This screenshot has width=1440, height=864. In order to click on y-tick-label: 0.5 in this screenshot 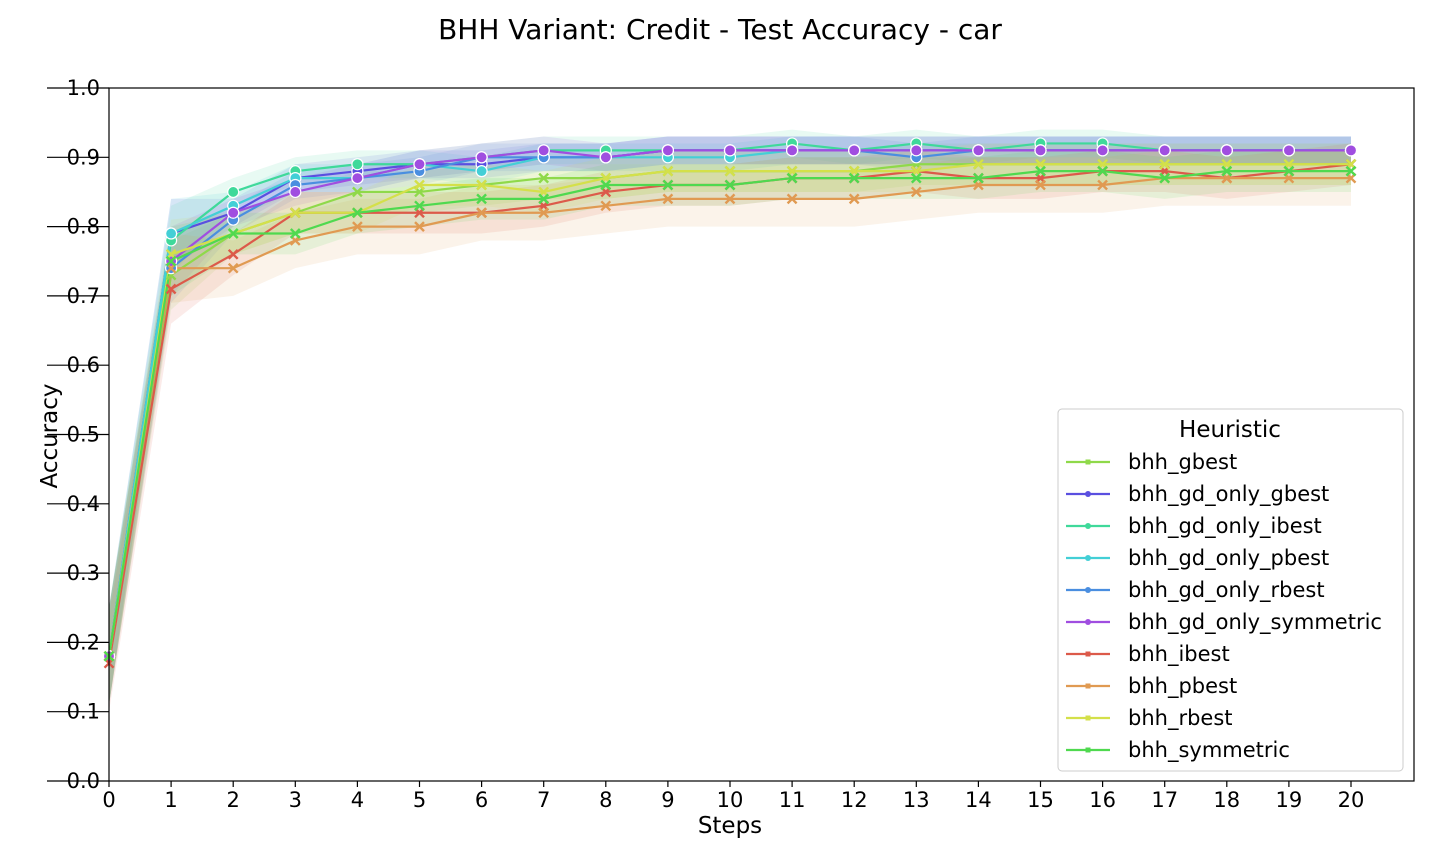, I will do `click(83, 435)`.